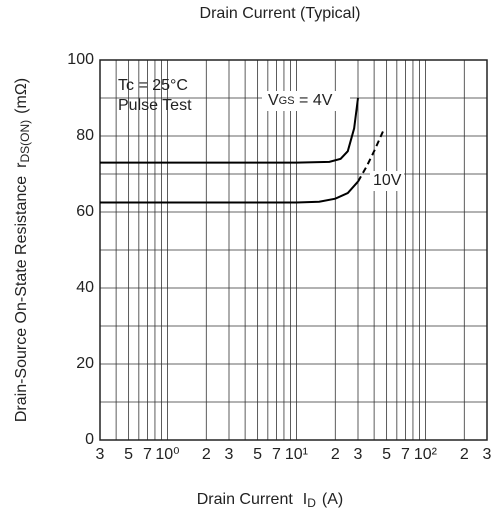 This screenshot has height=519, width=497. I want to click on y-tick-label: 100, so click(80, 59).